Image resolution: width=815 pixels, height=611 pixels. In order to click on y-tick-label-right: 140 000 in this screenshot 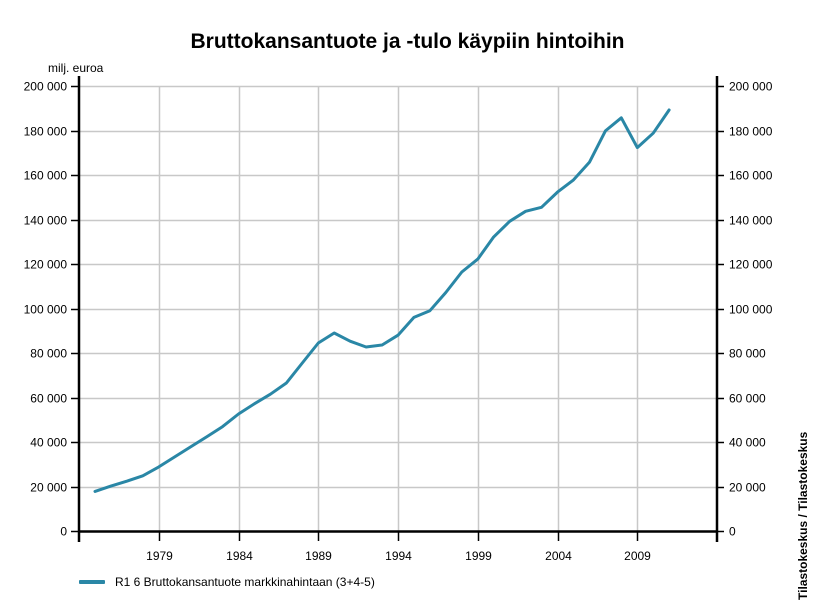, I will do `click(751, 221)`.